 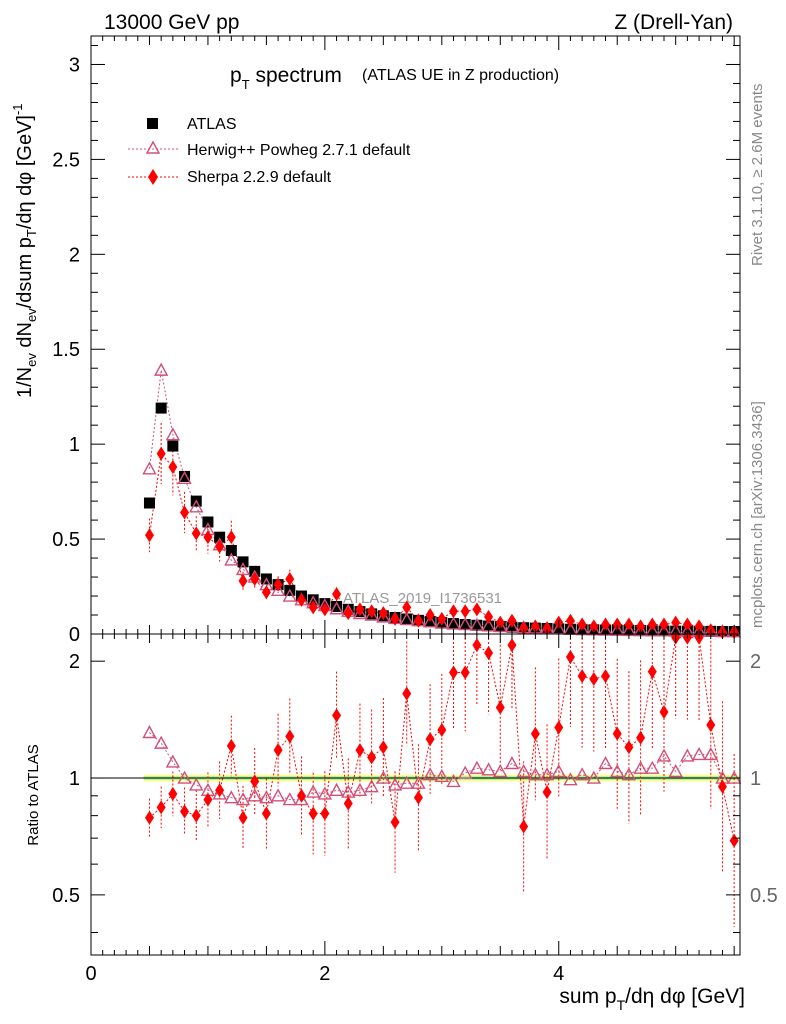 I want to click on main-y-tick-label: 2.5, so click(x=66, y=160).